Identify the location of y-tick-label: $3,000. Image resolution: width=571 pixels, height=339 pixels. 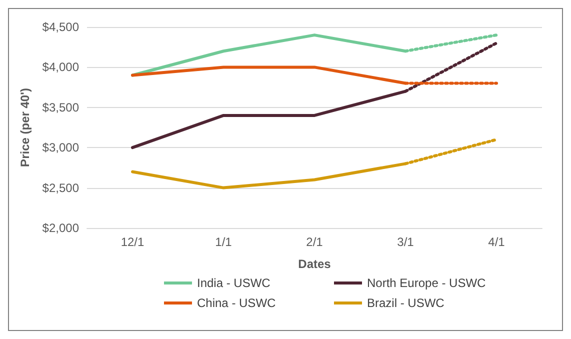
(61, 147).